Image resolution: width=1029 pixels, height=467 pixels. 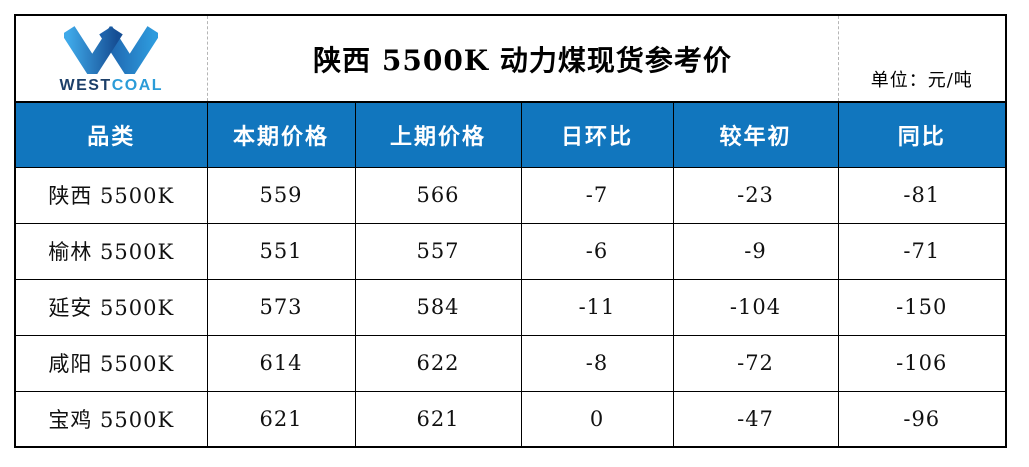 What do you see at coordinates (597, 419) in the screenshot?
I see `cell-dod-change: 0` at bounding box center [597, 419].